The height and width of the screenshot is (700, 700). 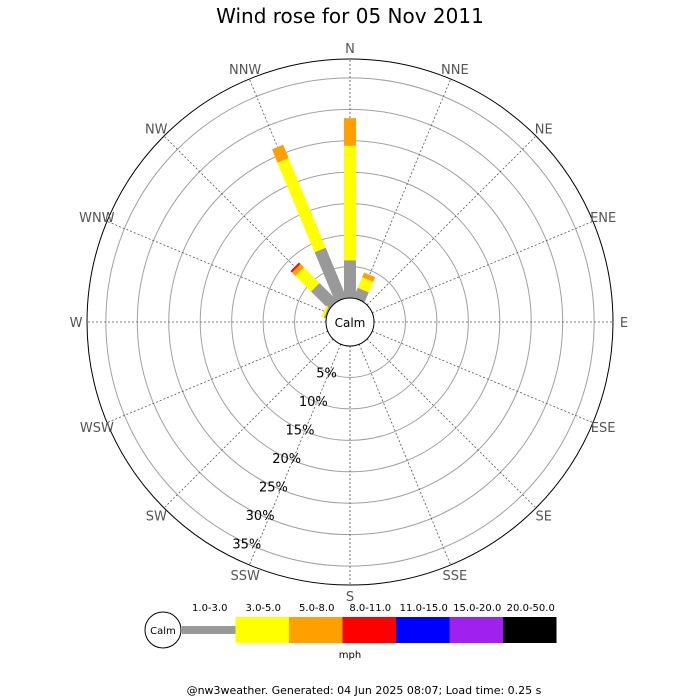 What do you see at coordinates (350, 49) in the screenshot?
I see `direction-label-n: N` at bounding box center [350, 49].